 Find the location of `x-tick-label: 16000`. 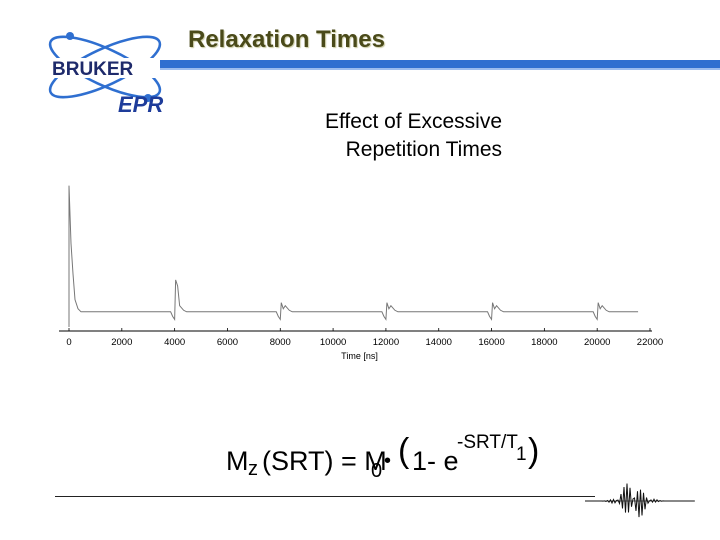

x-tick-label: 16000 is located at coordinates (491, 342).